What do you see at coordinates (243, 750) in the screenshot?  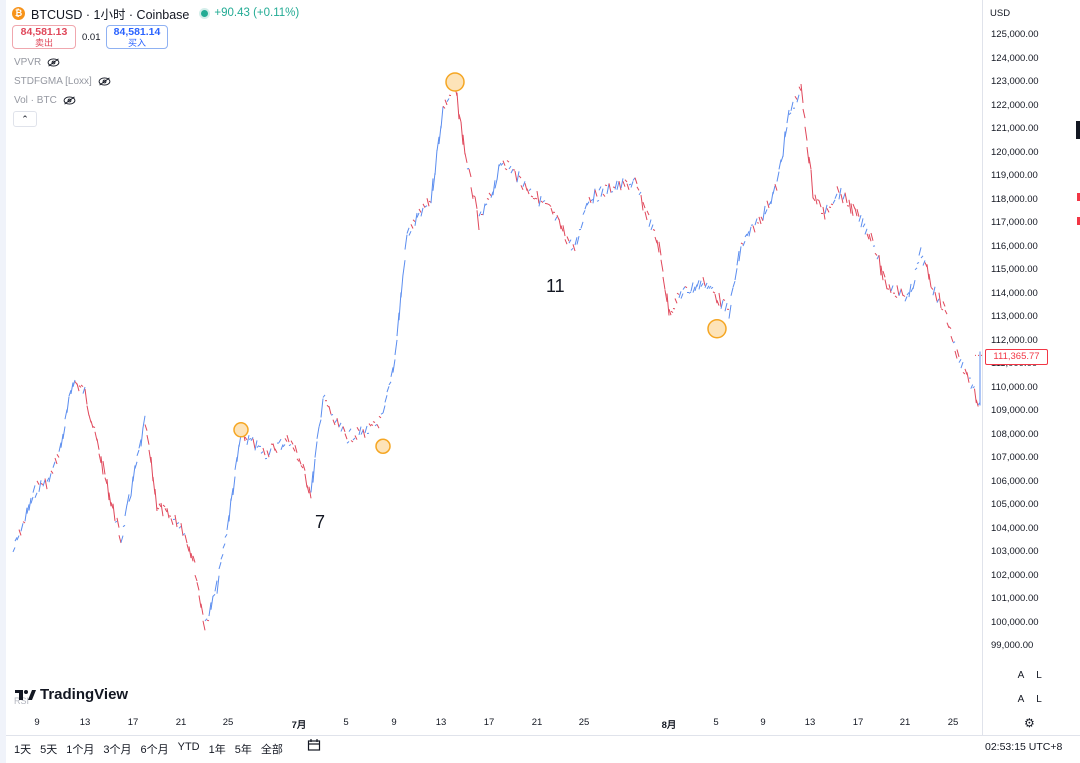 I see `range-5y: 5年` at bounding box center [243, 750].